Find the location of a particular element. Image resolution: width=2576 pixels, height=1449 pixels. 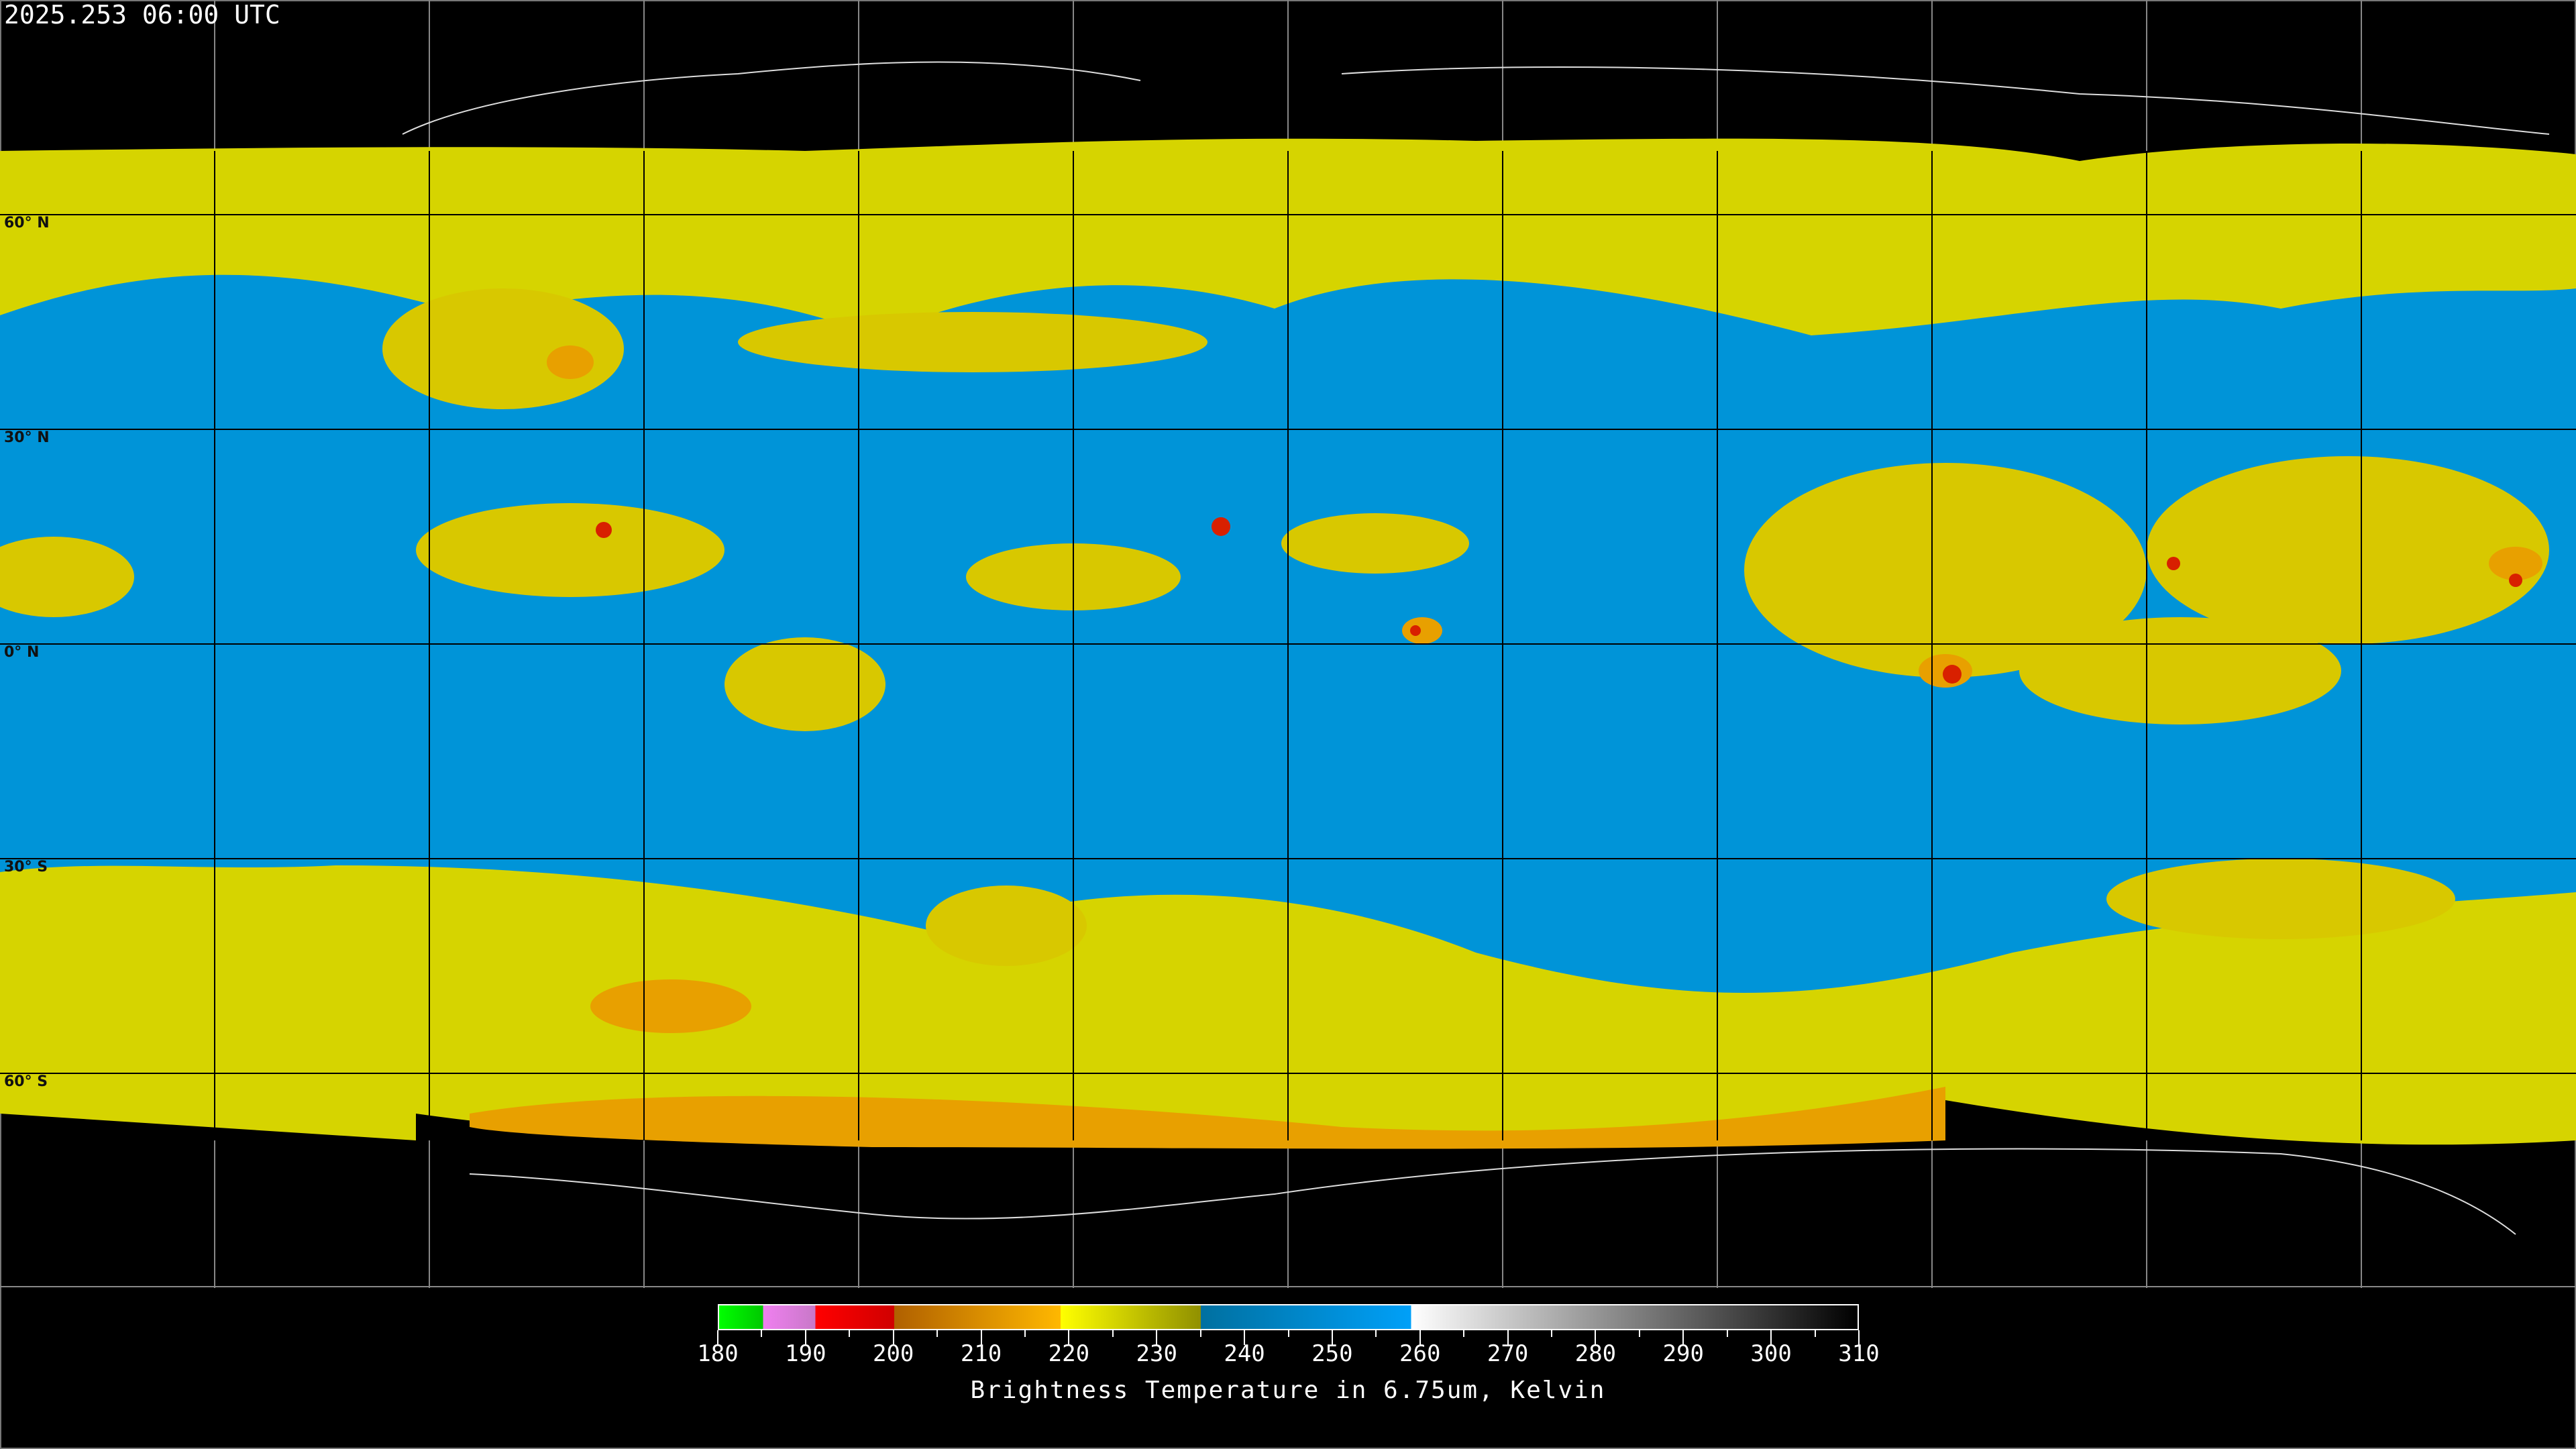

colorbar-tick-label: 290 is located at coordinates (1683, 1353).